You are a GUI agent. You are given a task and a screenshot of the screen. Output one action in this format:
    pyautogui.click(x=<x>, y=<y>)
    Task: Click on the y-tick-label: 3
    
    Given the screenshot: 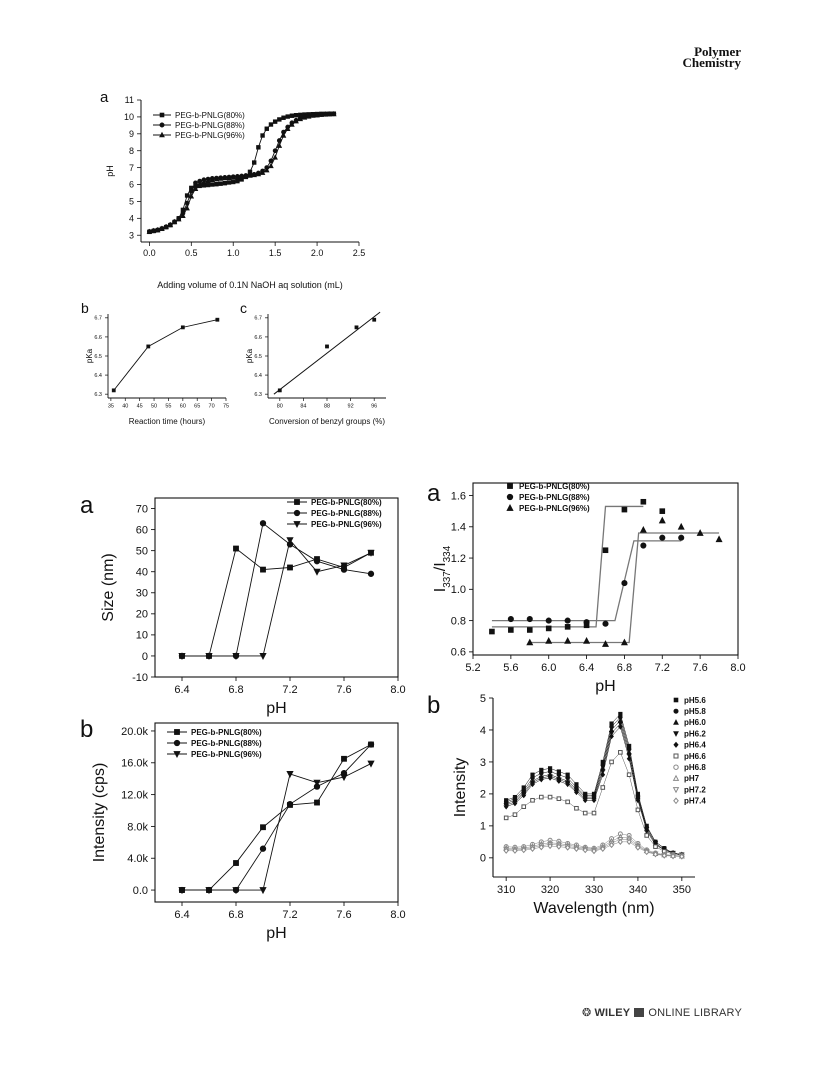 What is the action you would take?
    pyautogui.click(x=131, y=235)
    